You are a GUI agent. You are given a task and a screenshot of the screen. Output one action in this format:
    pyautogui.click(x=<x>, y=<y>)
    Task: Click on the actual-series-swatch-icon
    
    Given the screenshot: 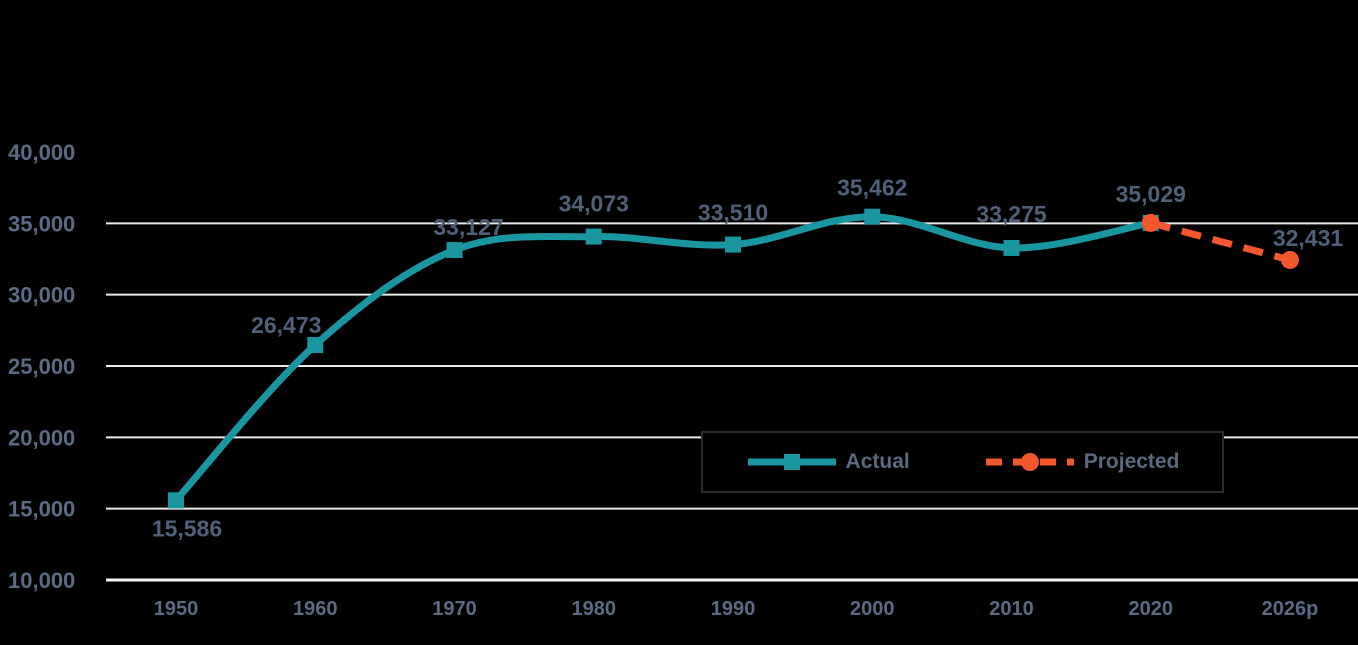 What is the action you would take?
    pyautogui.click(x=791, y=462)
    